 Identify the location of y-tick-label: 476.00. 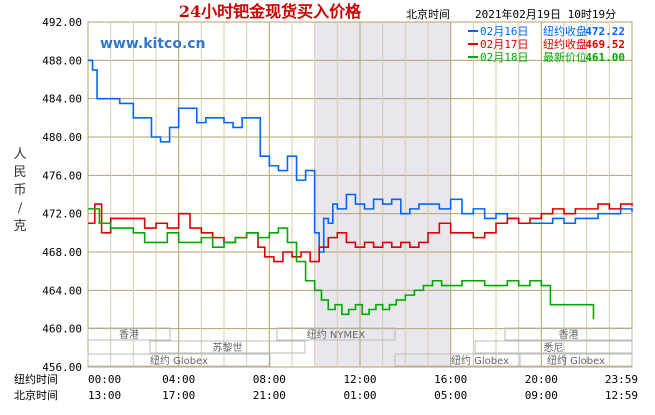
(62, 175).